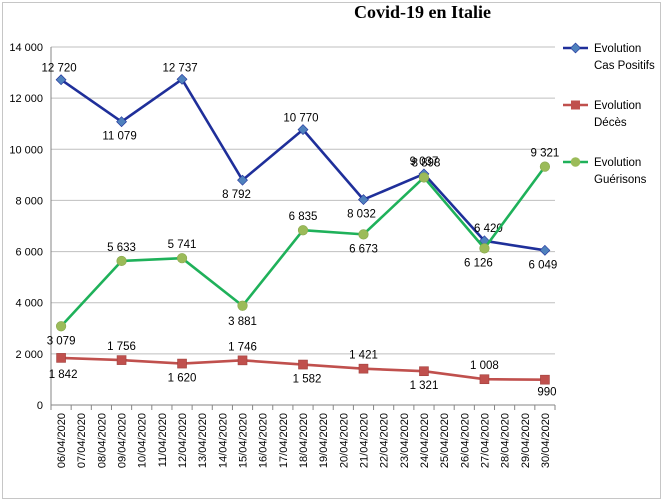 The image size is (663, 501). Describe the element at coordinates (102, 440) in the screenshot. I see `x-tick-label: 08/04/2020` at that location.